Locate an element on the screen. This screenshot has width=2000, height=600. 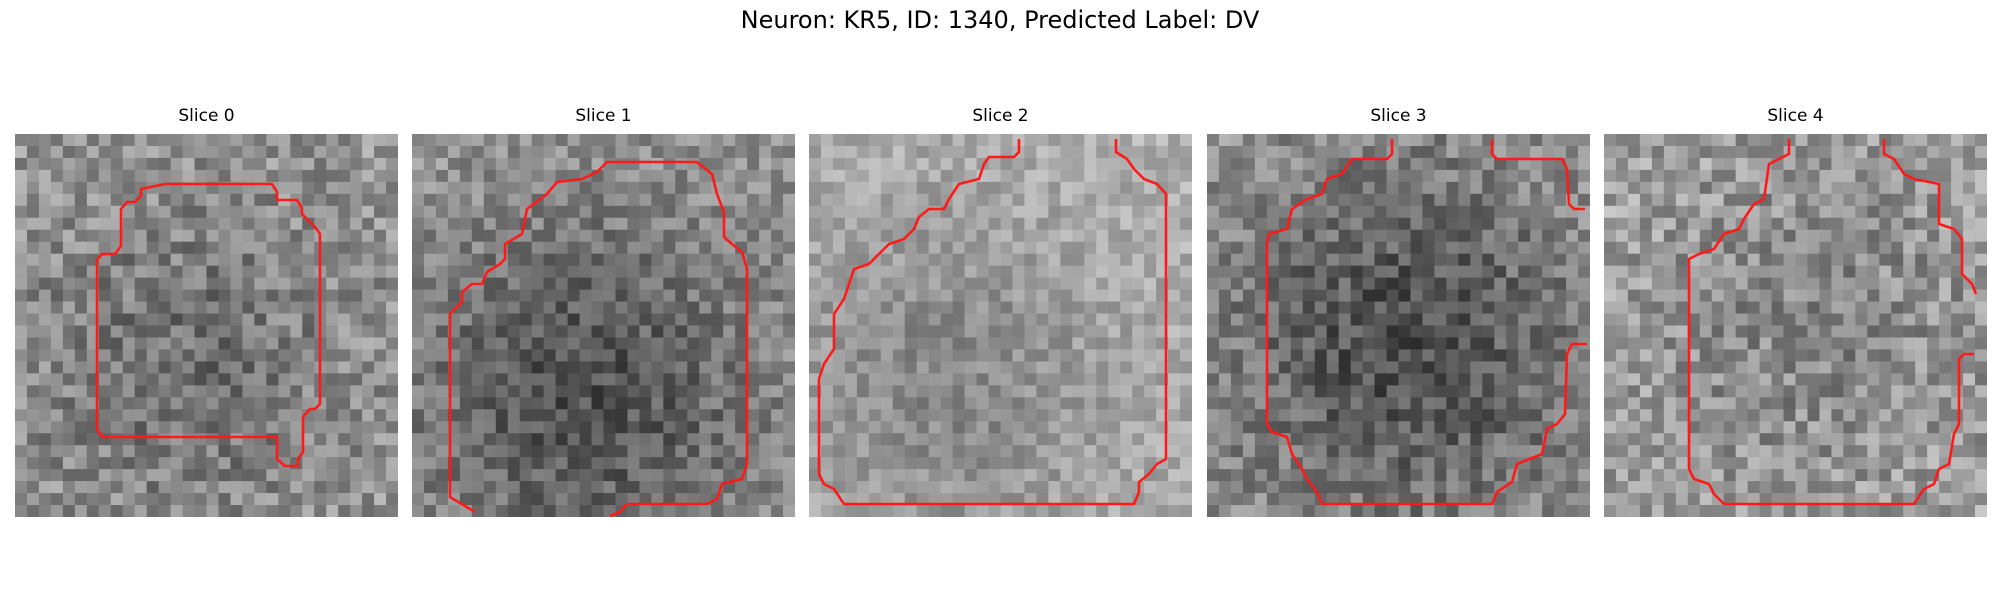
slice-title-3: Slice 3 is located at coordinates (1398, 116).